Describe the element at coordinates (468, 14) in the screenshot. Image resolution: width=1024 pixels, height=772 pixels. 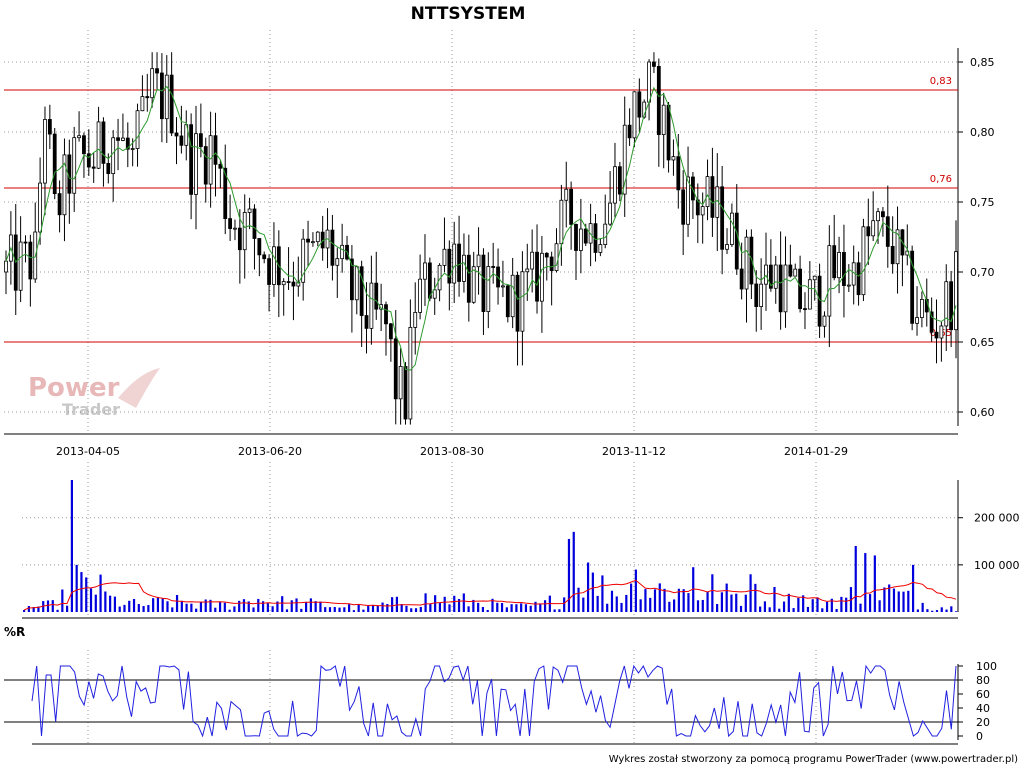
I see `chart-title: NTTSYSTEM` at that location.